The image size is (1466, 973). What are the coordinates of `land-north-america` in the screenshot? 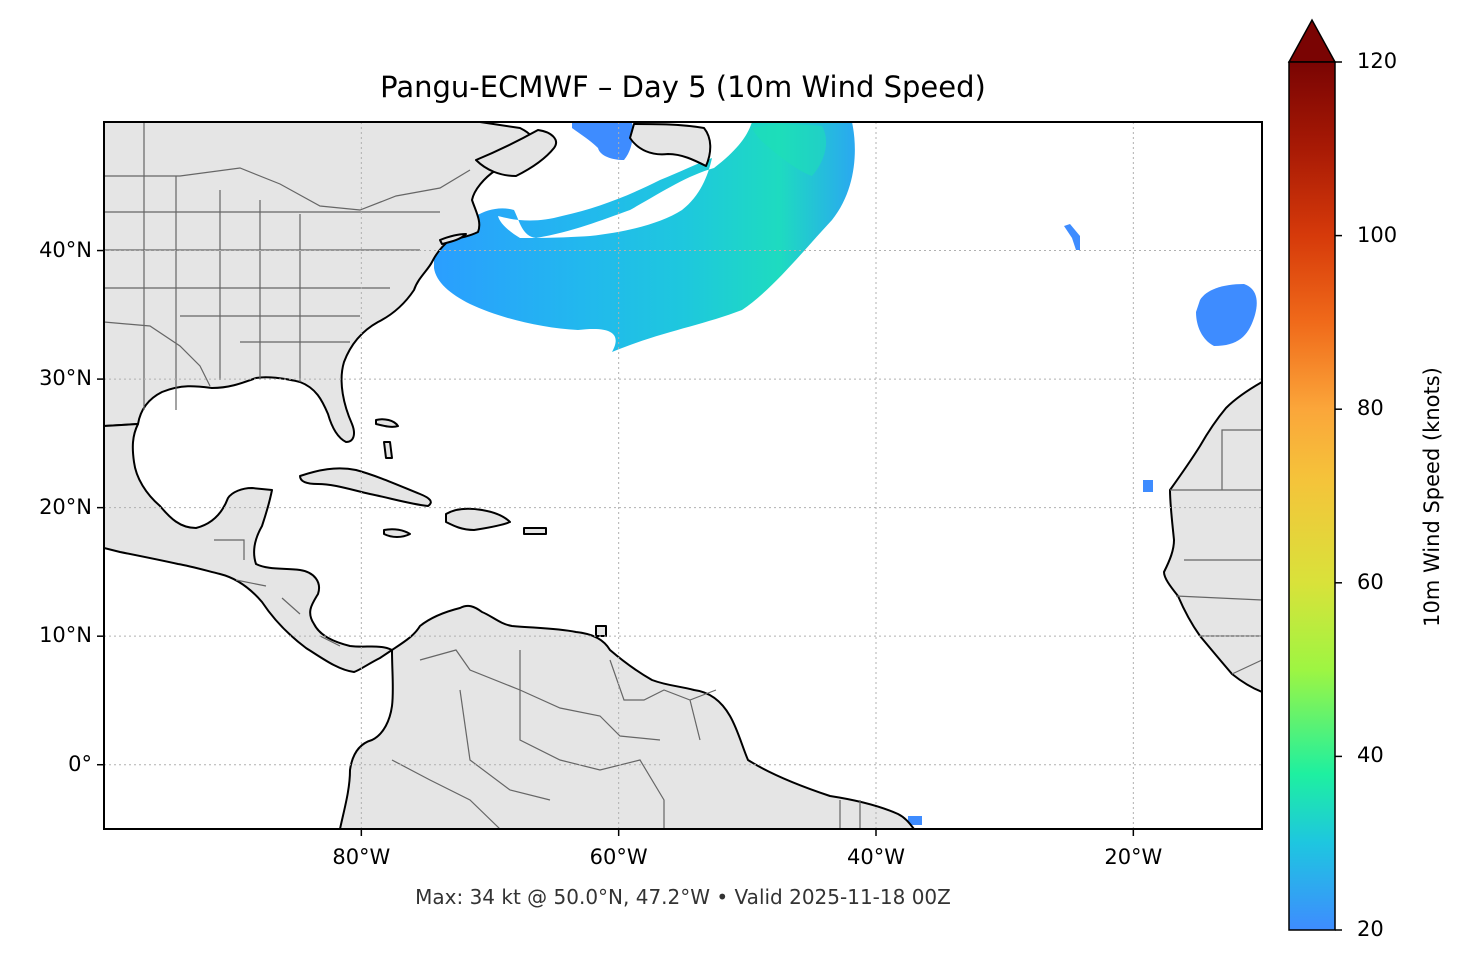 It's located at (320, 282).